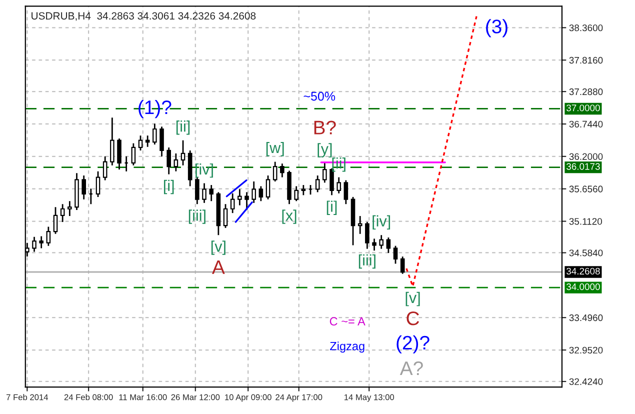 The height and width of the screenshot is (414, 635). Describe the element at coordinates (583, 166) in the screenshot. I see `ref-line-label: 36.0173` at that location.